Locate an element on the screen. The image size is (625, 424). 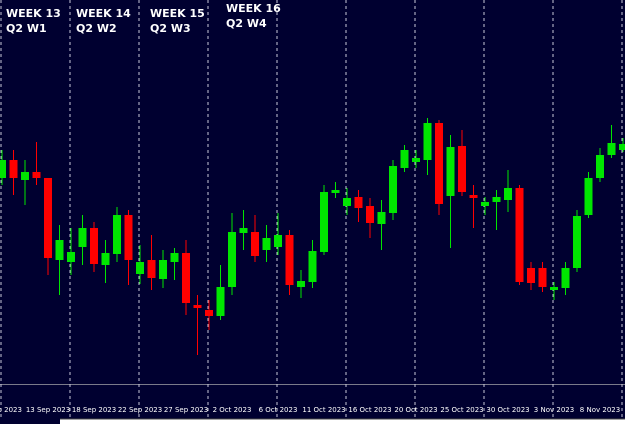
x-tick-label: 6 Oct 2023 is located at coordinates (278, 410).